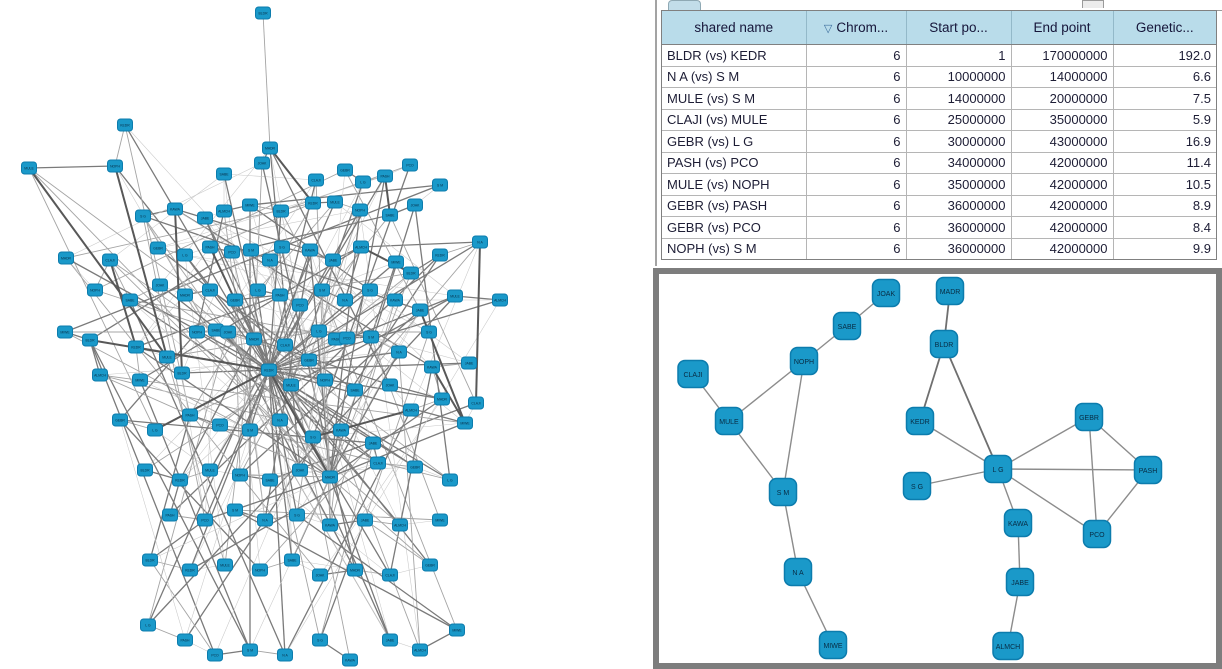  Describe the element at coordinates (228, 332) in the screenshot. I see `overview-node: JOAK` at that location.